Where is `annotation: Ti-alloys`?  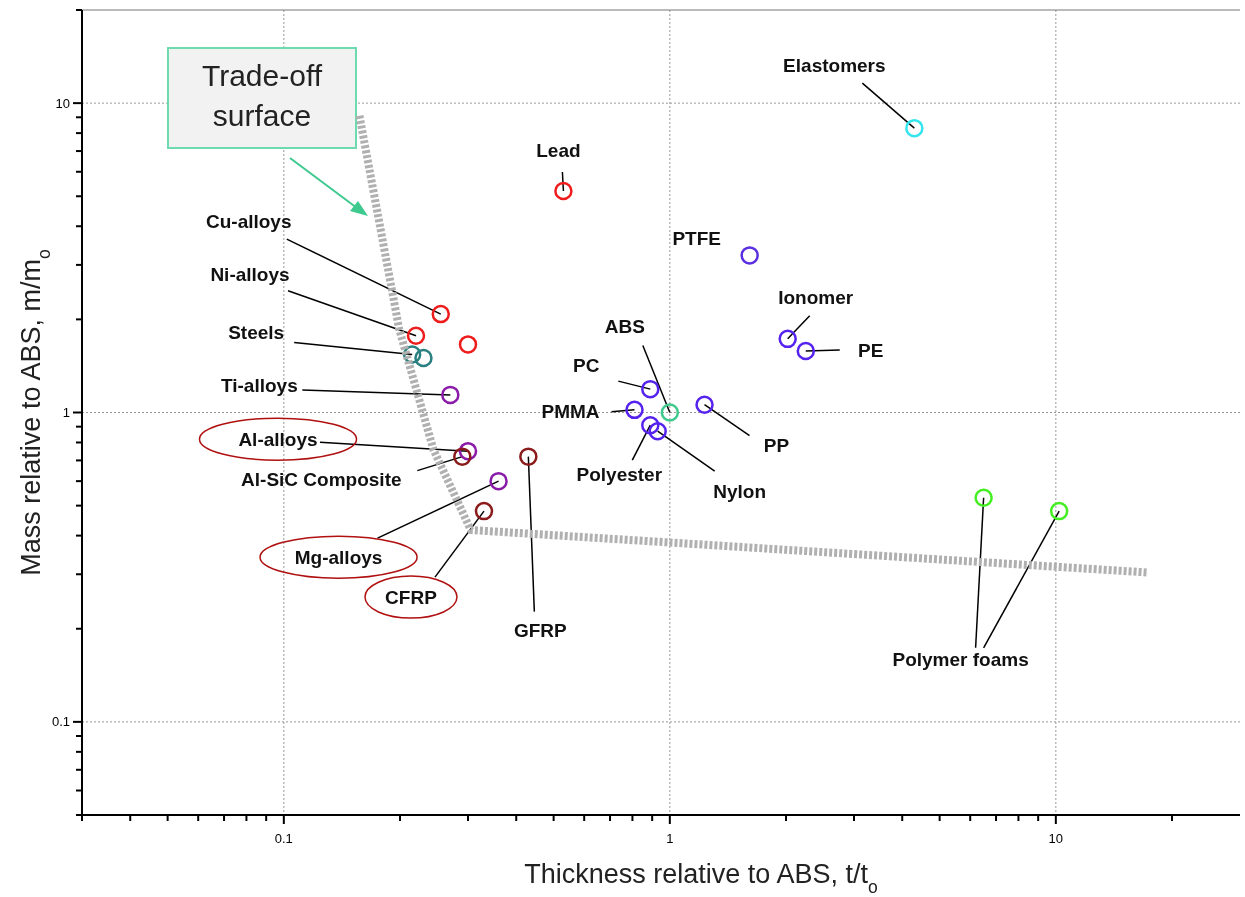 annotation: Ti-alloys is located at coordinates (259, 385).